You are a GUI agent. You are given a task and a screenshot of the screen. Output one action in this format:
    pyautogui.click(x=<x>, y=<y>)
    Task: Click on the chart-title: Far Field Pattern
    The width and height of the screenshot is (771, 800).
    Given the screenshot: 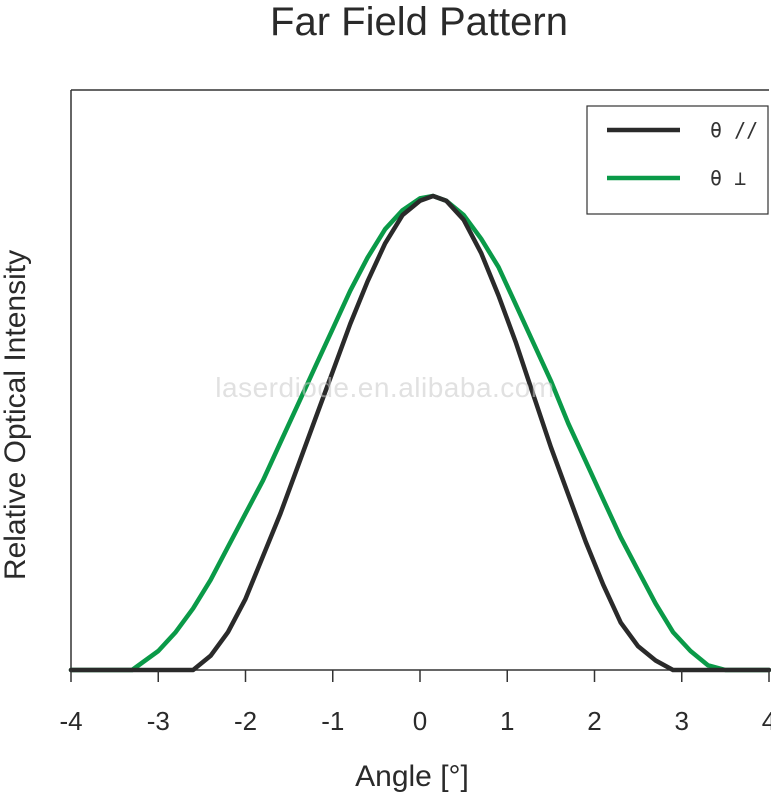 What is the action you would take?
    pyautogui.click(x=419, y=22)
    